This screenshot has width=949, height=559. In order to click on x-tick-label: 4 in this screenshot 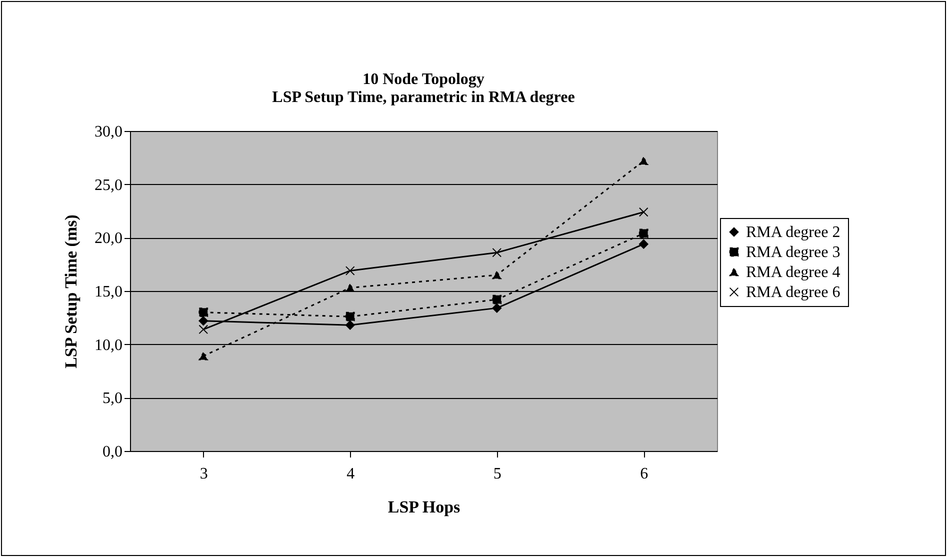, I will do `click(350, 474)`.